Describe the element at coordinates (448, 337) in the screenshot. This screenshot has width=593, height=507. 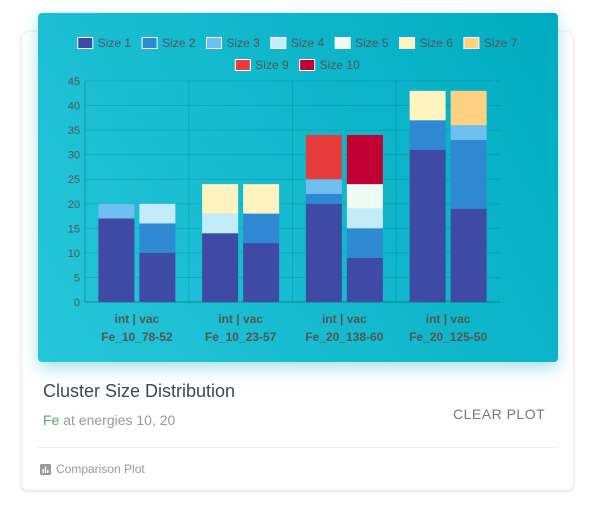
I see `x-group-sublabel: Fe_20_125-50` at that location.